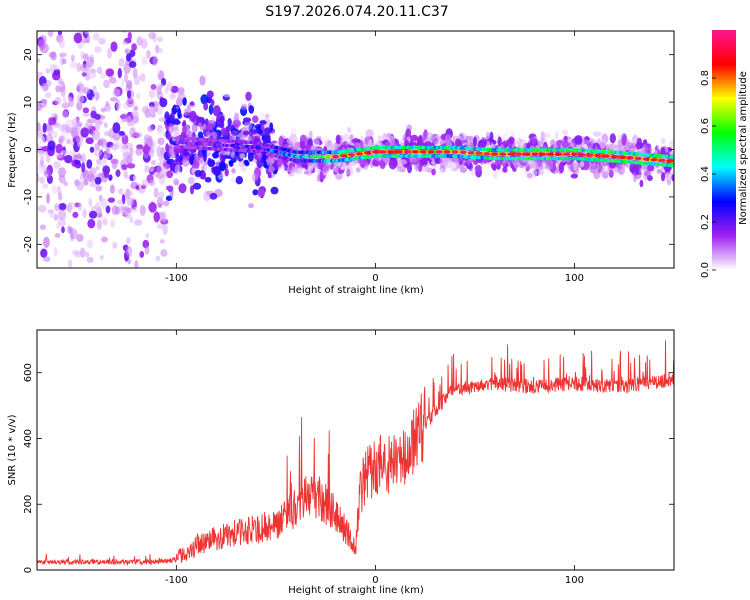 This screenshot has width=750, height=600. What do you see at coordinates (176, 278) in the screenshot?
I see `spectrogram-x-tick-label: -100` at bounding box center [176, 278].